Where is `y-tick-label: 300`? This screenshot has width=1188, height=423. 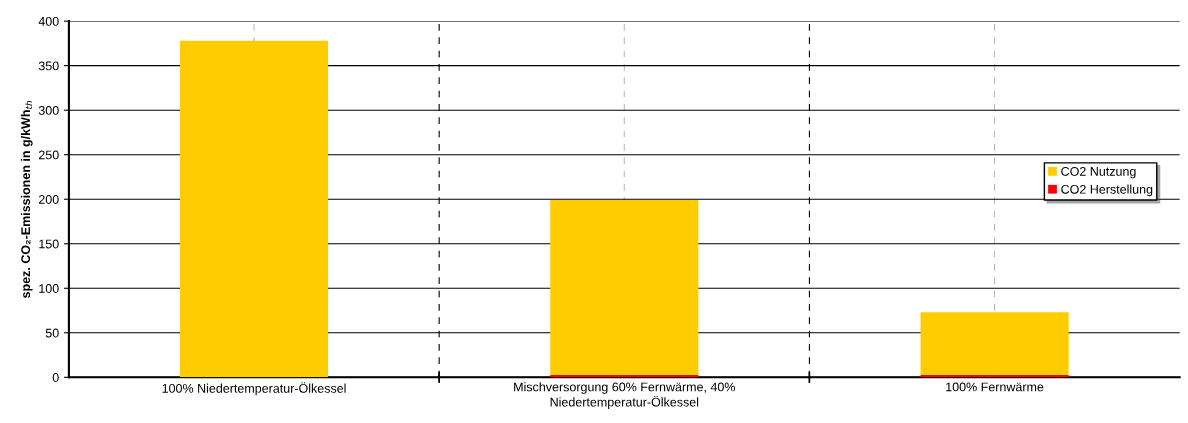
y-tick-label: 300 is located at coordinates (48, 110).